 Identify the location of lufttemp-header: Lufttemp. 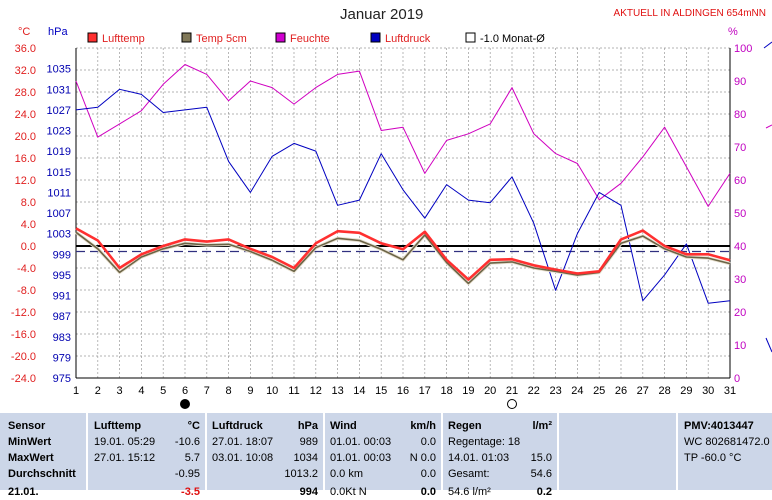
(118, 426).